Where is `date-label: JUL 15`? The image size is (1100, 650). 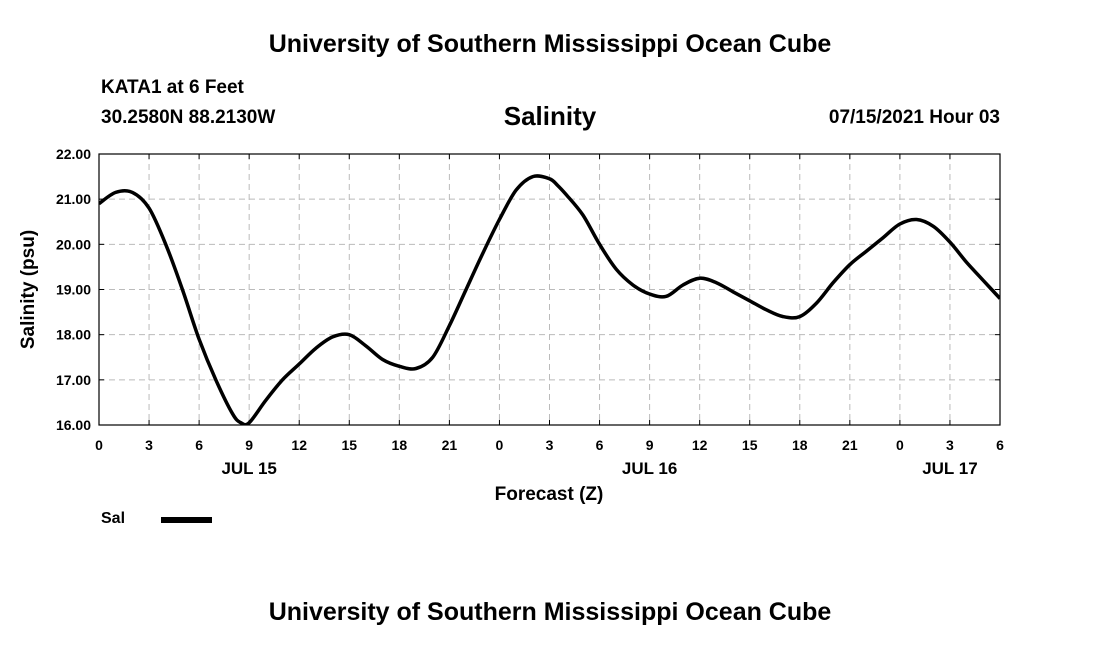 date-label: JUL 15 is located at coordinates (248, 468).